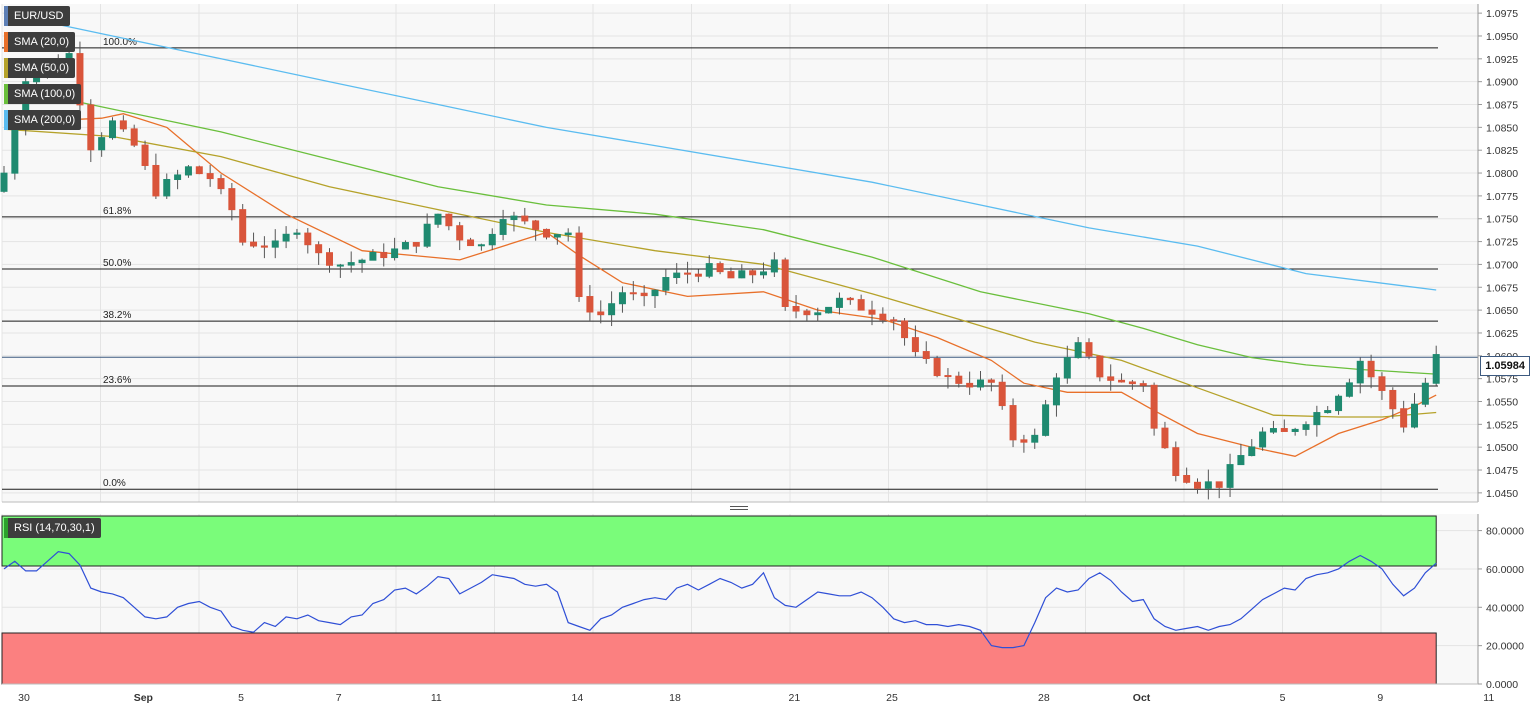 The width and height of the screenshot is (1536, 715). I want to click on time-tick-label: Oct, so click(1142, 698).